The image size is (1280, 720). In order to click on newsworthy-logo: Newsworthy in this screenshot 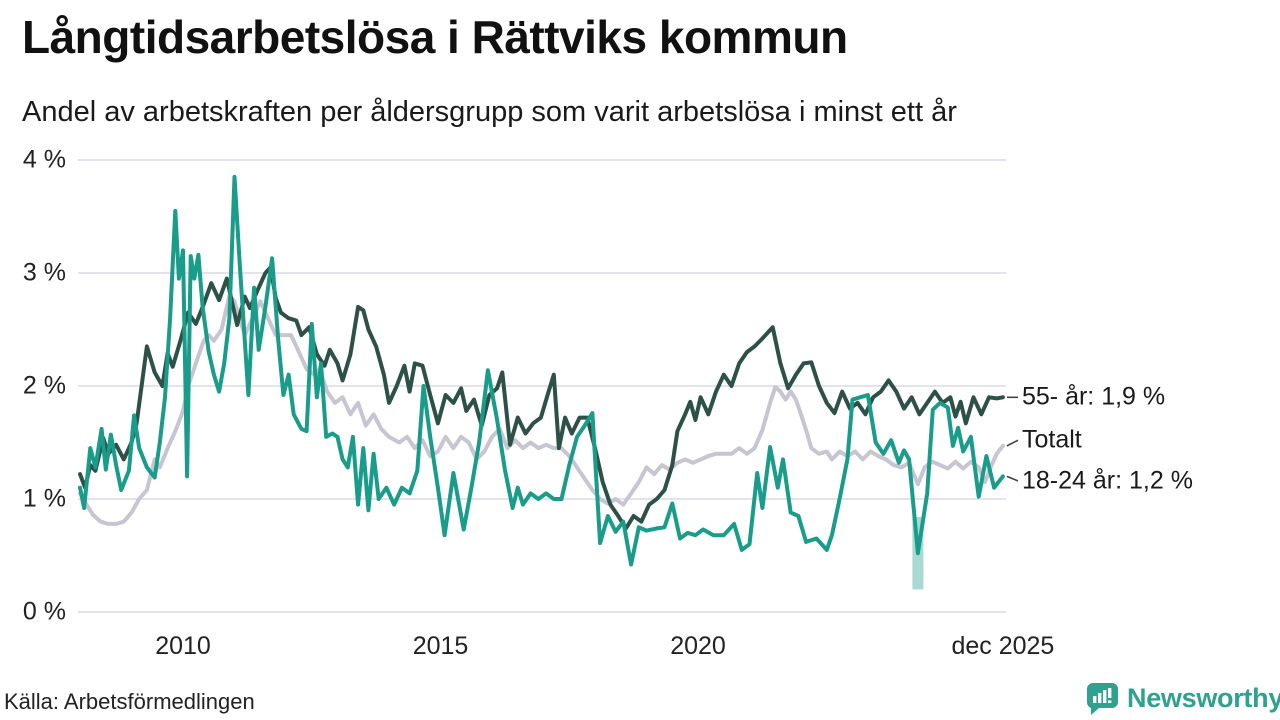, I will do `click(1183, 698)`.